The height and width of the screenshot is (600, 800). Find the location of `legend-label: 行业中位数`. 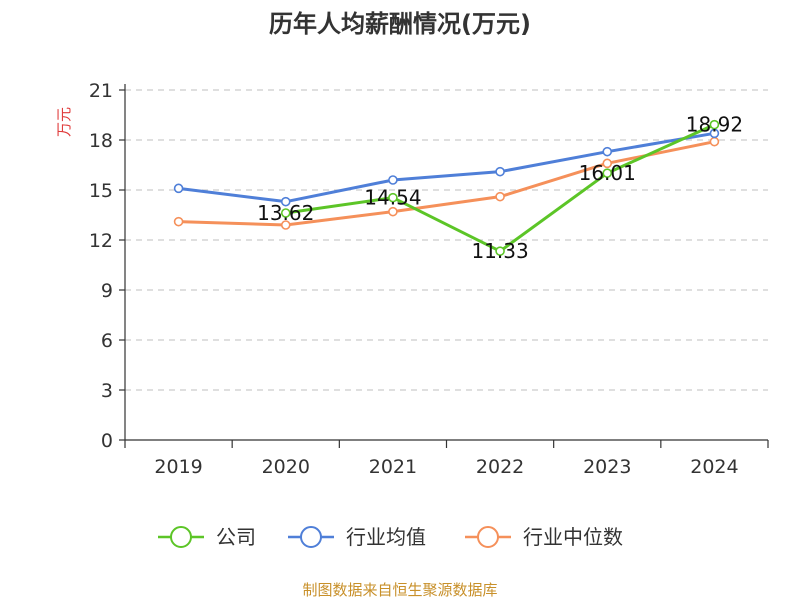

legend-label: 行业中位数 is located at coordinates (573, 537).